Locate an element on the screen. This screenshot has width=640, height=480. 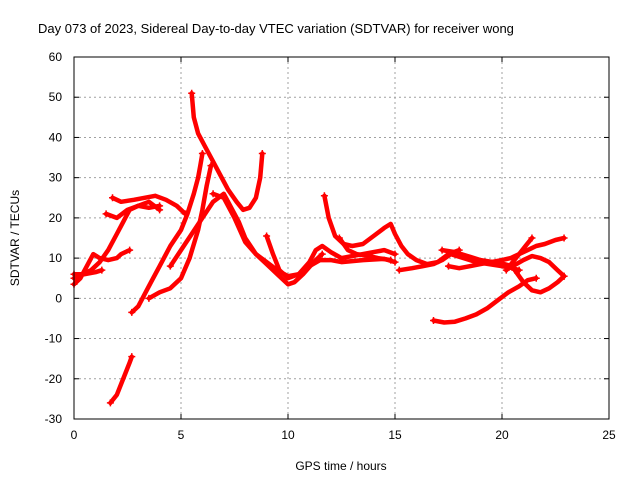
y-tick-label: -20 is located at coordinates (54, 379).